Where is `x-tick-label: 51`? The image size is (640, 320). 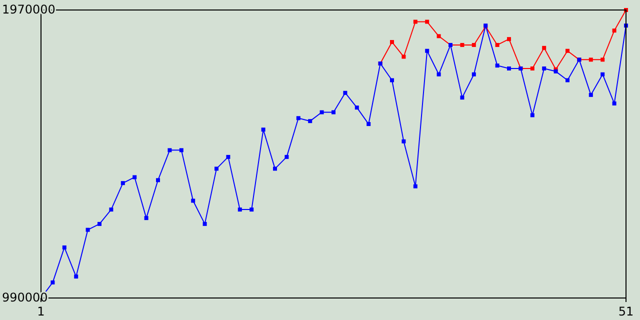
x-tick-label: 51 is located at coordinates (626, 311).